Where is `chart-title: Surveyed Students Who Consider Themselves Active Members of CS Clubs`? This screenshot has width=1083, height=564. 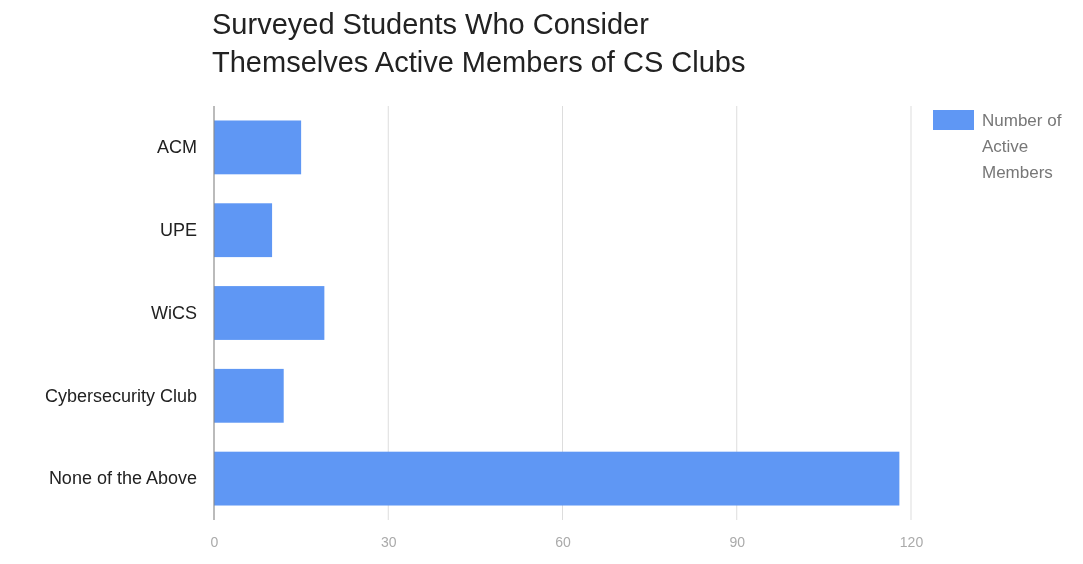
chart-title: Surveyed Students Who Consider Themselves Active Members of CS Clubs is located at coordinates (479, 43).